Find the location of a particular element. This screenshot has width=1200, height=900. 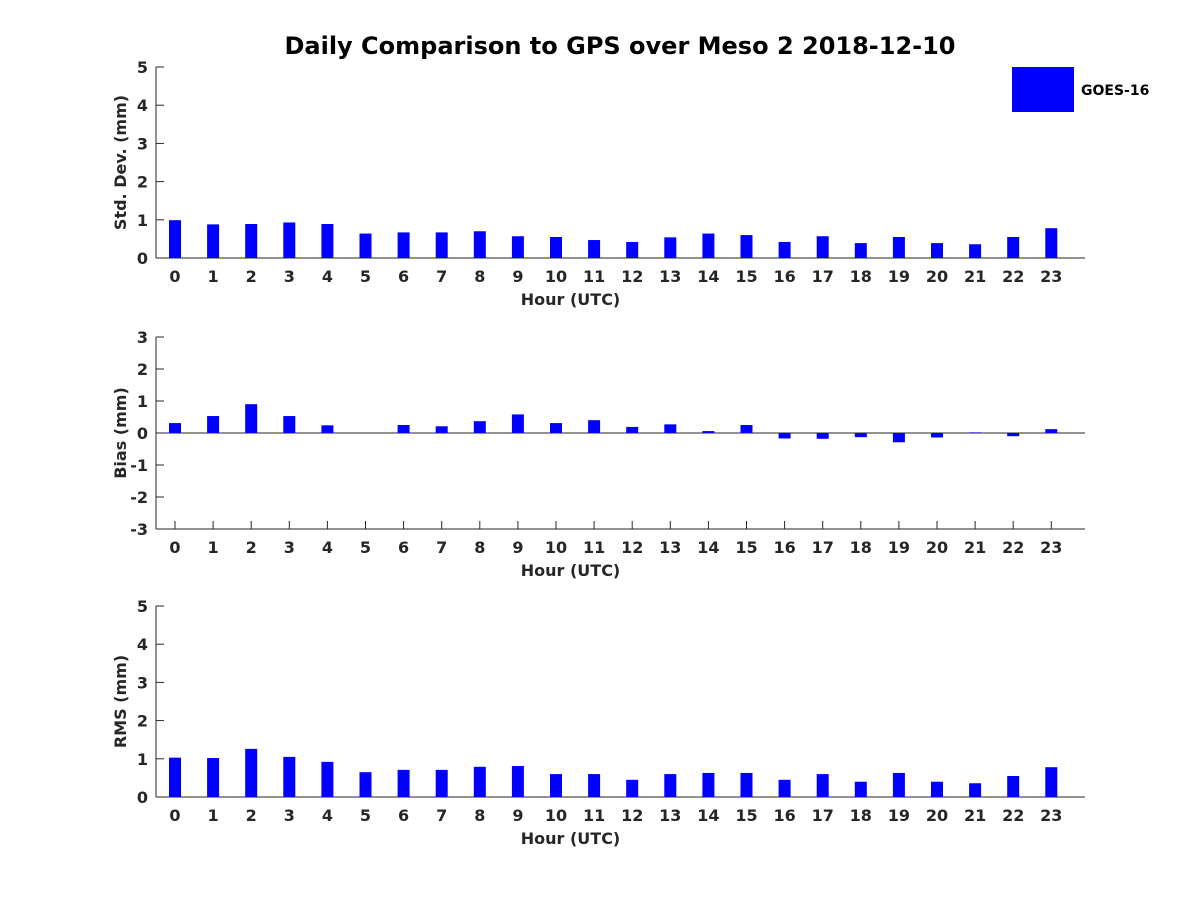

bias-x-tick-label: 21 is located at coordinates (975, 547).